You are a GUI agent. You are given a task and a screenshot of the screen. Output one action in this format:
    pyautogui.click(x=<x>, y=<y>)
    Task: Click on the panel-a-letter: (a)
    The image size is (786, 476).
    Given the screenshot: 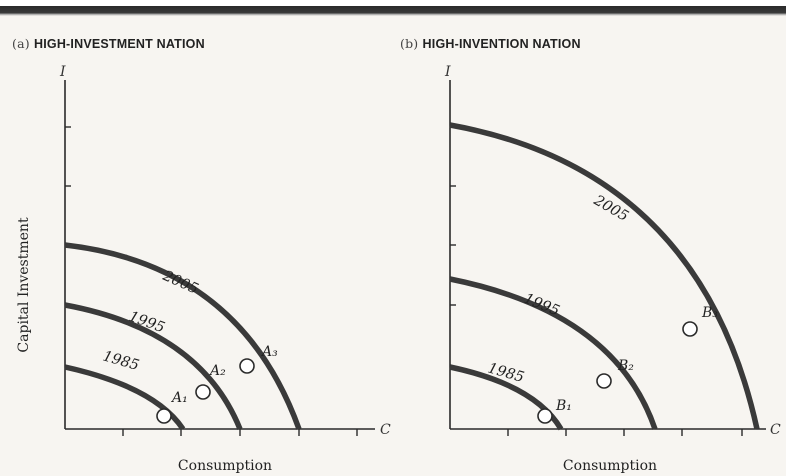 What is the action you would take?
    pyautogui.click(x=21, y=43)
    